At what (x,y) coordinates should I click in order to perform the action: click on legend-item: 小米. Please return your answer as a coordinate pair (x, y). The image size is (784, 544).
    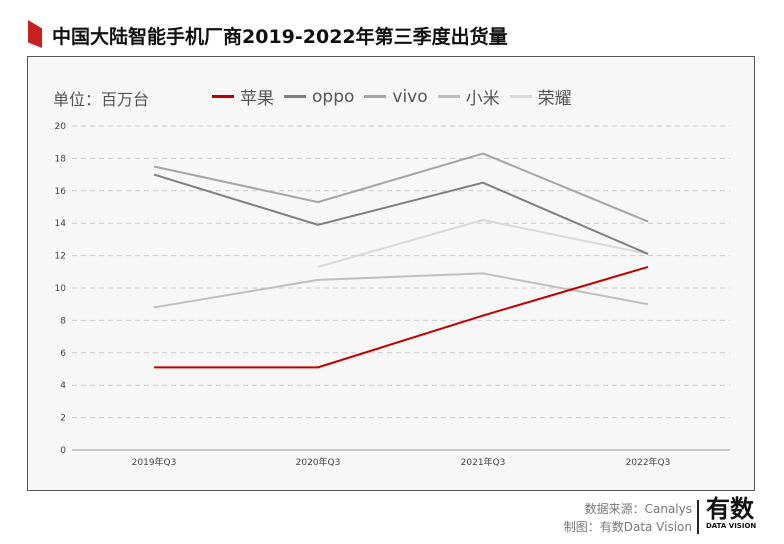
    Looking at the image, I should click on (468, 96).